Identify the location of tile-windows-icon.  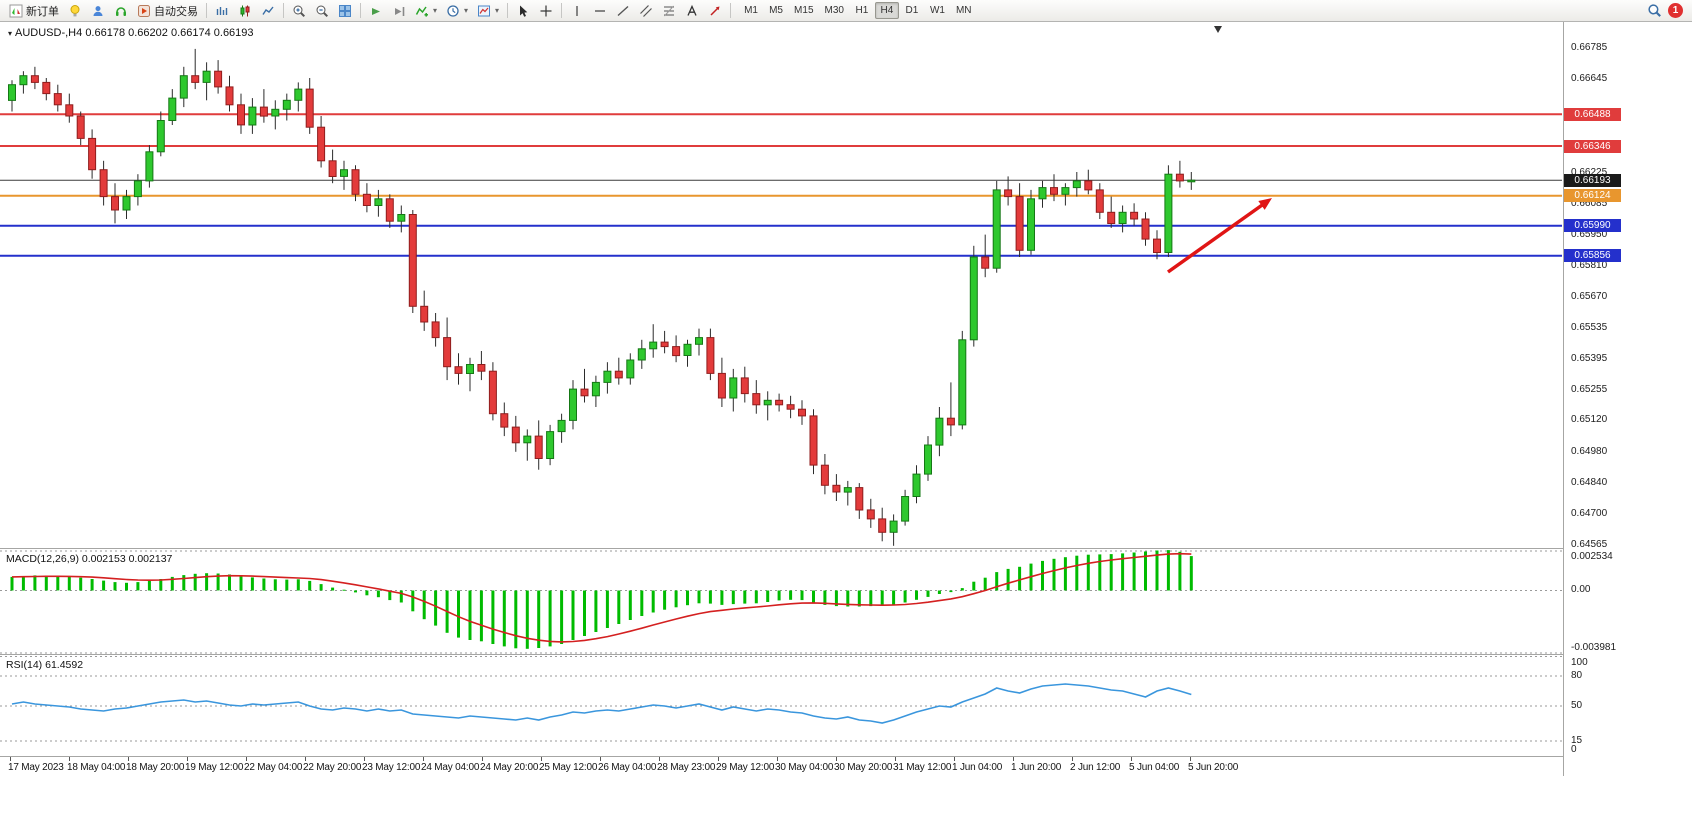
(345, 10).